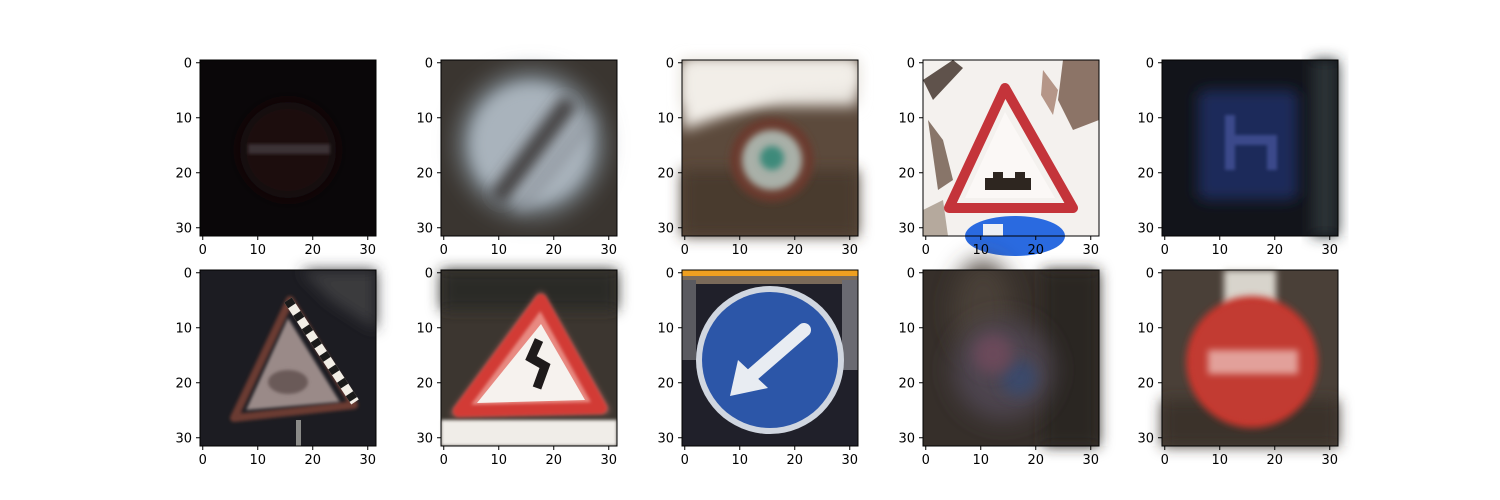 This screenshot has width=1500, height=500. I want to click on axes-r1c2: 0 0 10 10 20 20 30 30, so click(758, 367).